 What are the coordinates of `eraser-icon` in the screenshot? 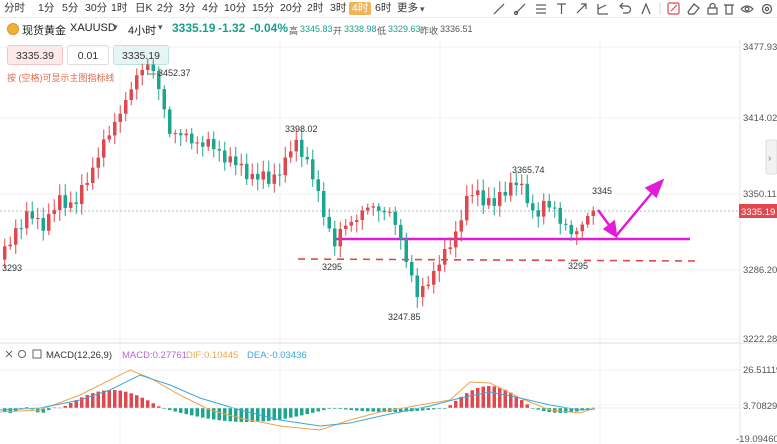 It's located at (693, 9).